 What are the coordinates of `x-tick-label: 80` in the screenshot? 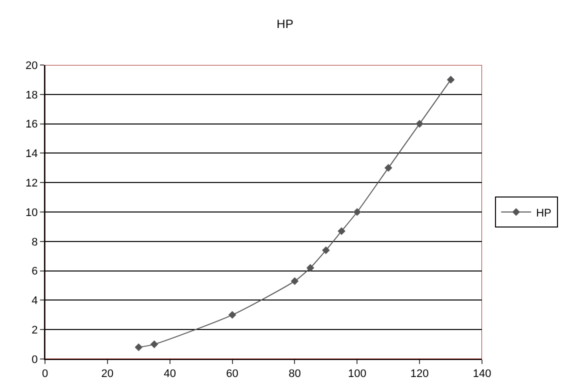 It's located at (294, 374).